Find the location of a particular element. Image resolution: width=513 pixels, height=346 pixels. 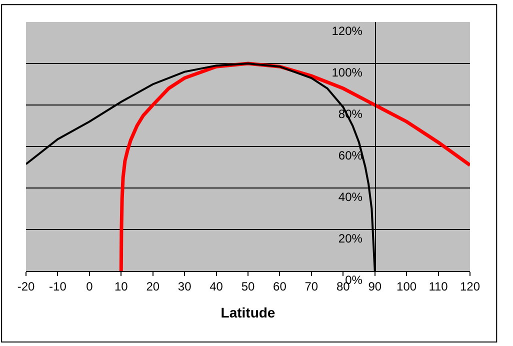

x-tick-label: -10 is located at coordinates (58, 286).